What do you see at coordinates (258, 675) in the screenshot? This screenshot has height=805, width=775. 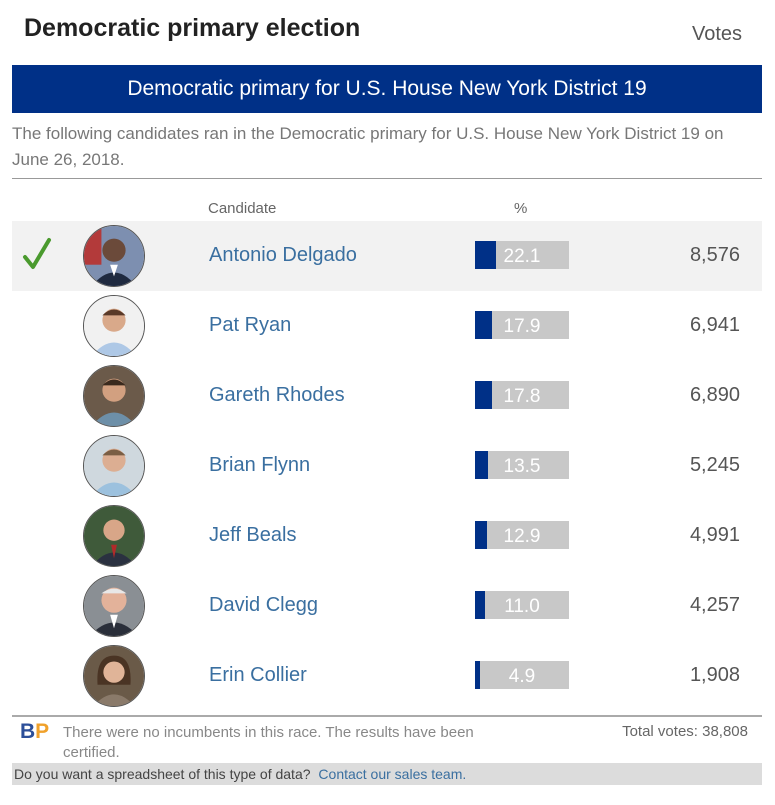 I see `candidate-name-link: Erin Collier` at bounding box center [258, 675].